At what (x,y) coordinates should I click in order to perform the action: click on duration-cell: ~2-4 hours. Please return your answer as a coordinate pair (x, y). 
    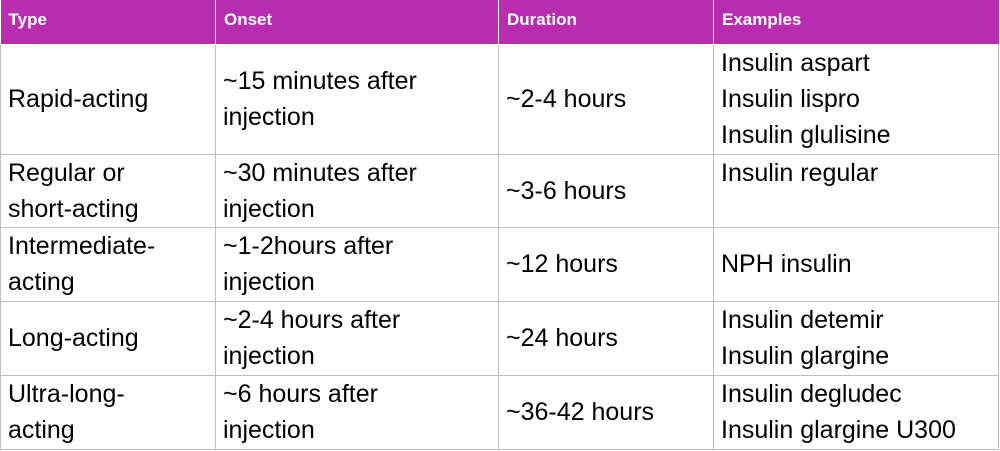
    Looking at the image, I should click on (606, 99).